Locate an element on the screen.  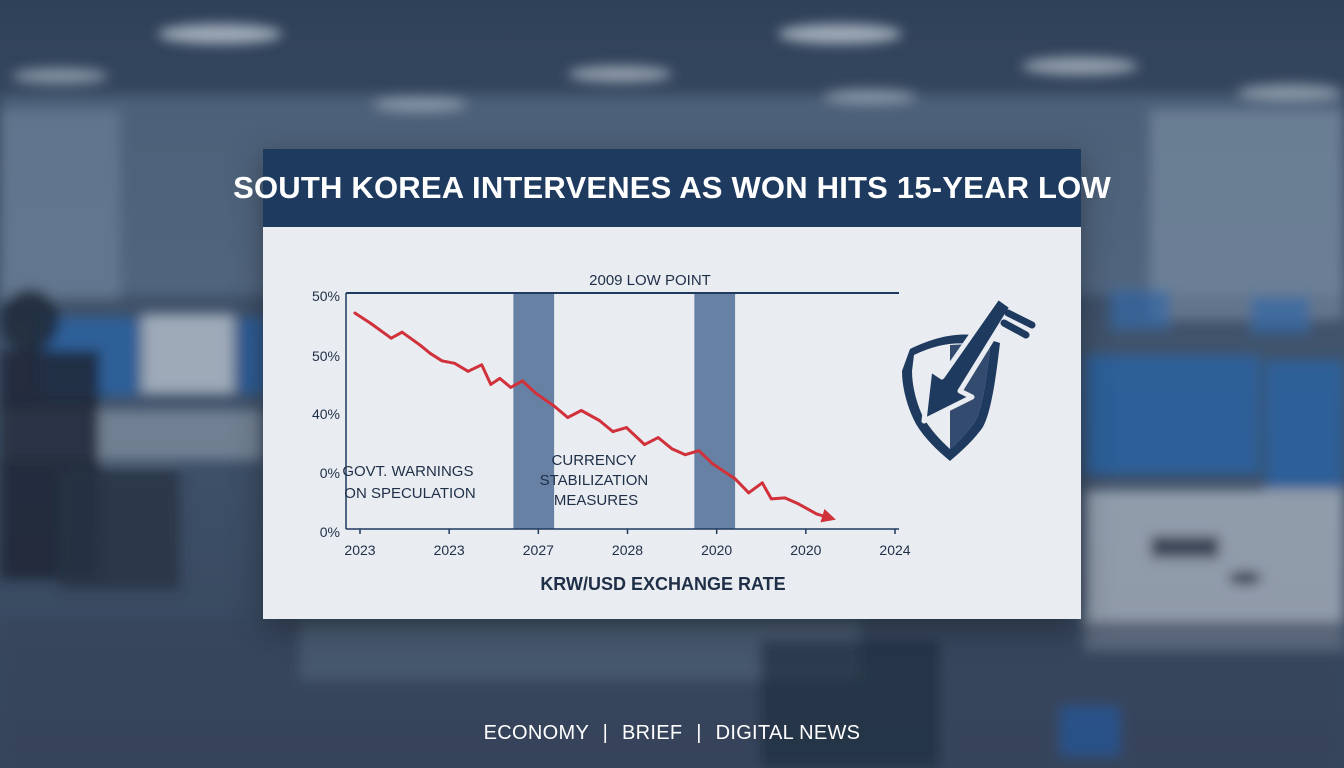
x-tick-label: 2027 is located at coordinates (538, 550).